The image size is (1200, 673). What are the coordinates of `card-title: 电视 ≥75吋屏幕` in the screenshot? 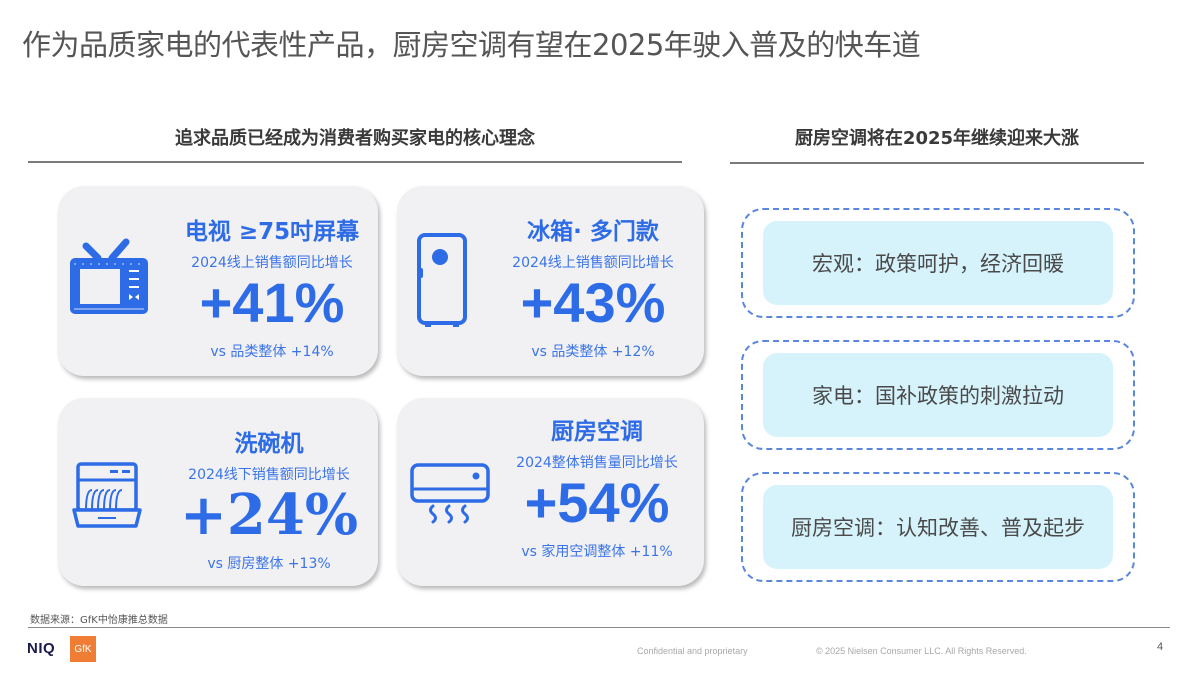 It's located at (272, 232).